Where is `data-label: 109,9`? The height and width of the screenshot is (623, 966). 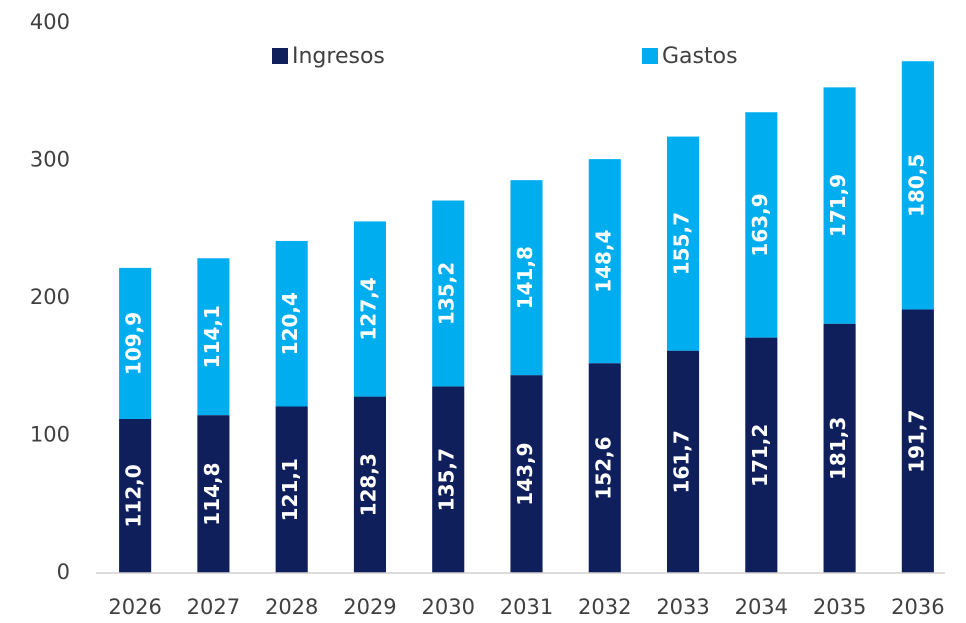
data-label: 109,9 is located at coordinates (134, 343).